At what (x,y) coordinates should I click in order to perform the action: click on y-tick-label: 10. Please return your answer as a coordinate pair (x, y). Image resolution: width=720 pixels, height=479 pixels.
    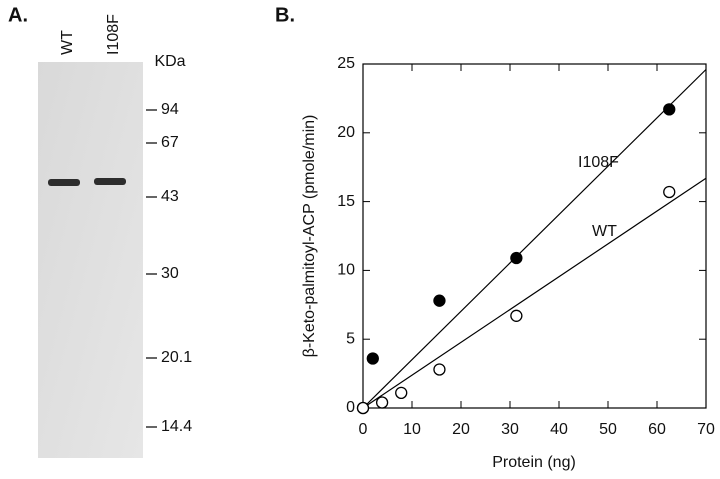
    Looking at the image, I should click on (346, 270).